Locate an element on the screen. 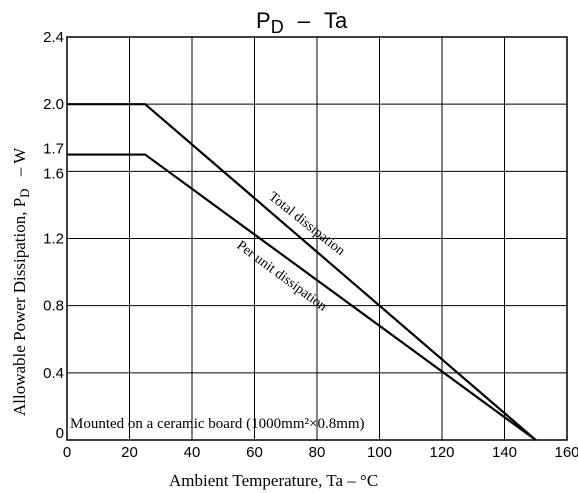 Image resolution: width=578 pixels, height=493 pixels. title-subscript: D is located at coordinates (277, 27).